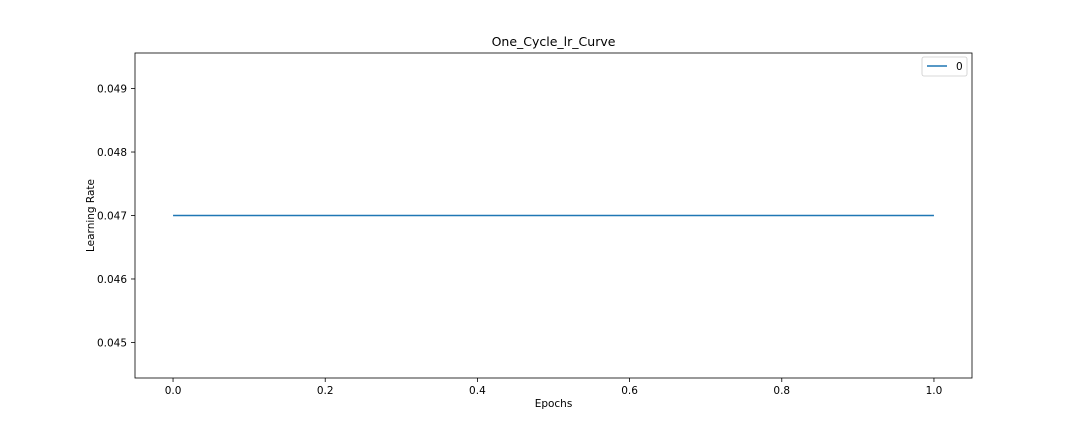 The height and width of the screenshot is (432, 1080). I want to click on x-tick-label: 0.8, so click(781, 391).